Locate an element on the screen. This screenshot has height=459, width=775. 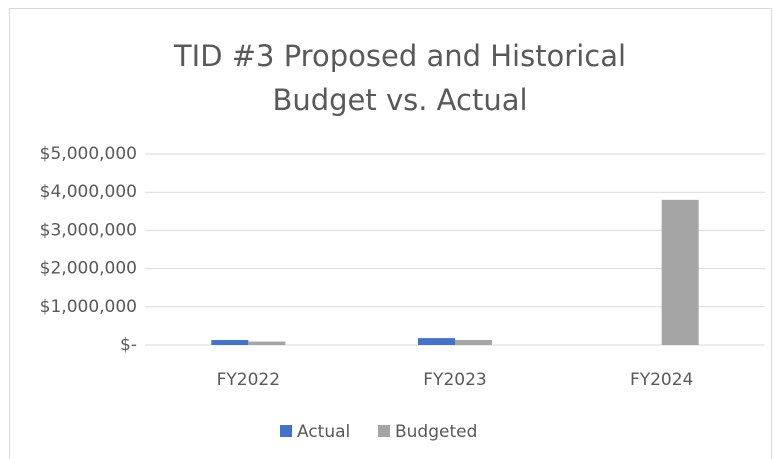
y-tick-label: $4,000,000 is located at coordinates (88, 192).